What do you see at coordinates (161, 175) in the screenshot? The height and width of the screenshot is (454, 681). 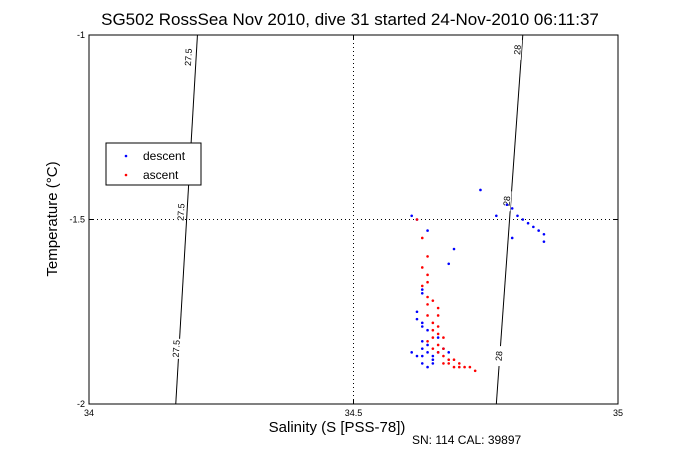 I see `legend-label-ascent: ascent` at bounding box center [161, 175].